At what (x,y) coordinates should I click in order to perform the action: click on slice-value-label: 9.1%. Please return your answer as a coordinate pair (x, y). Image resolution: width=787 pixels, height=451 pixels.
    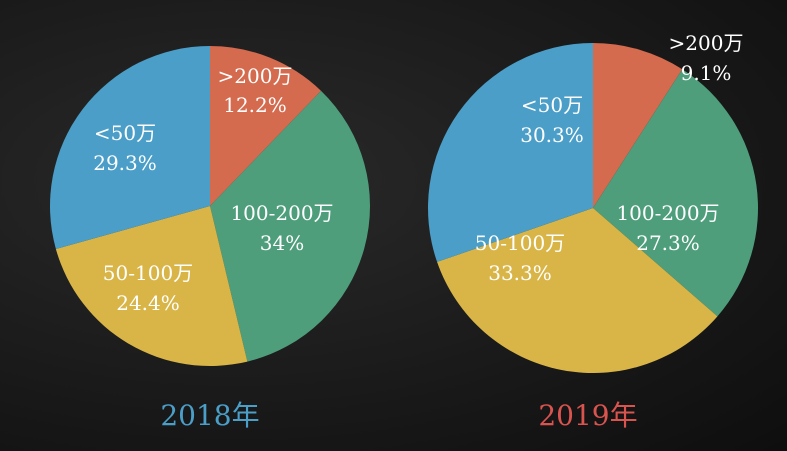
    Looking at the image, I should click on (706, 73).